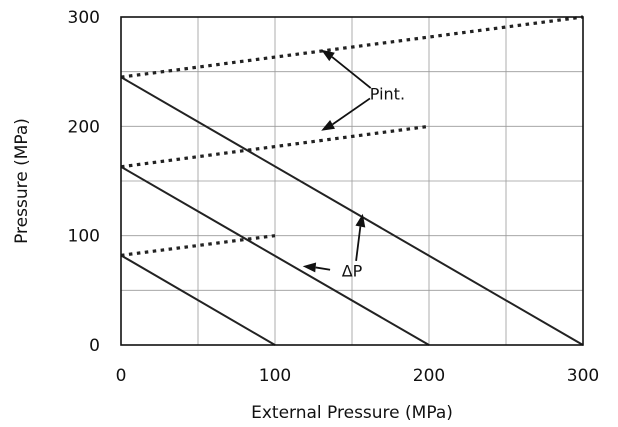 This screenshot has height=427, width=618. Describe the element at coordinates (121, 376) in the screenshot. I see `x-tick-label: 0` at that location.